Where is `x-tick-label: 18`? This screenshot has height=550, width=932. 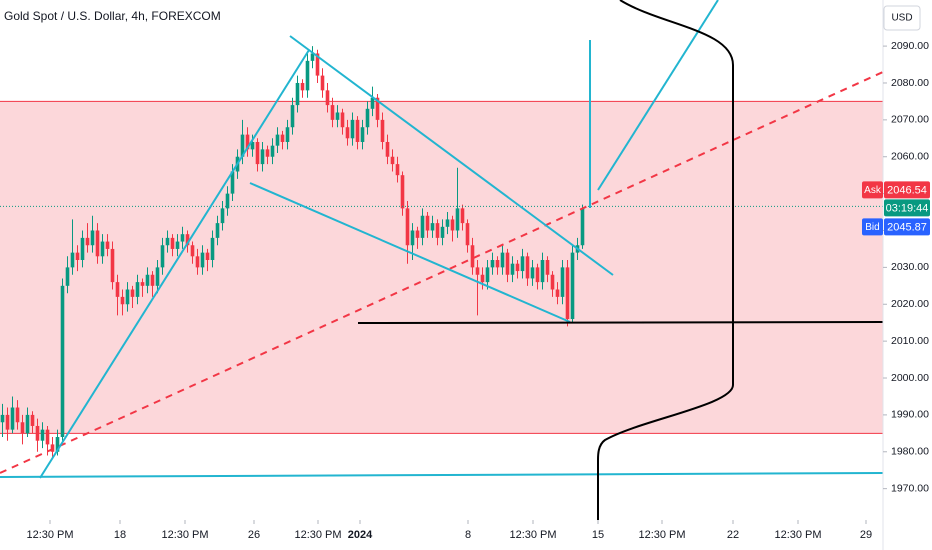 x-tick-label: 18 is located at coordinates (120, 535).